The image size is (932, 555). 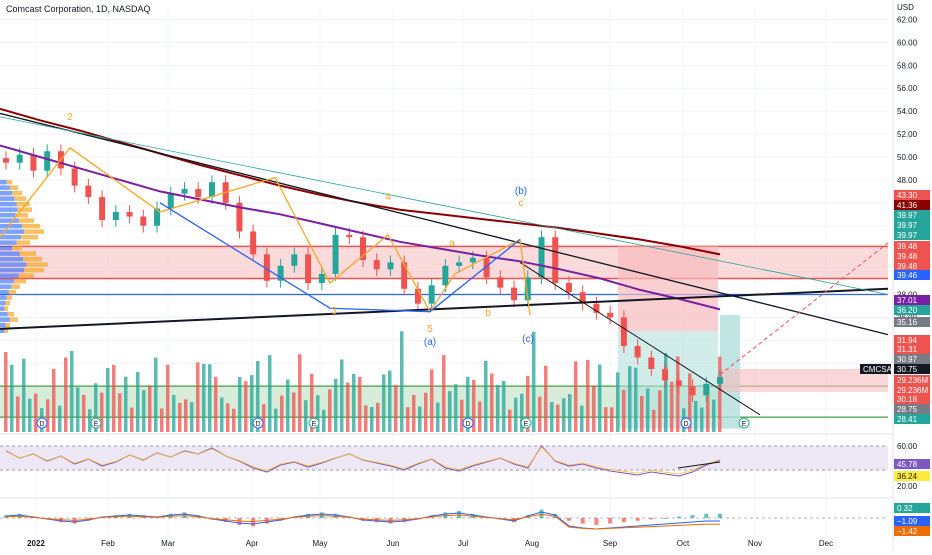 I want to click on rsi-tick-label: 20.00, so click(x=907, y=486).